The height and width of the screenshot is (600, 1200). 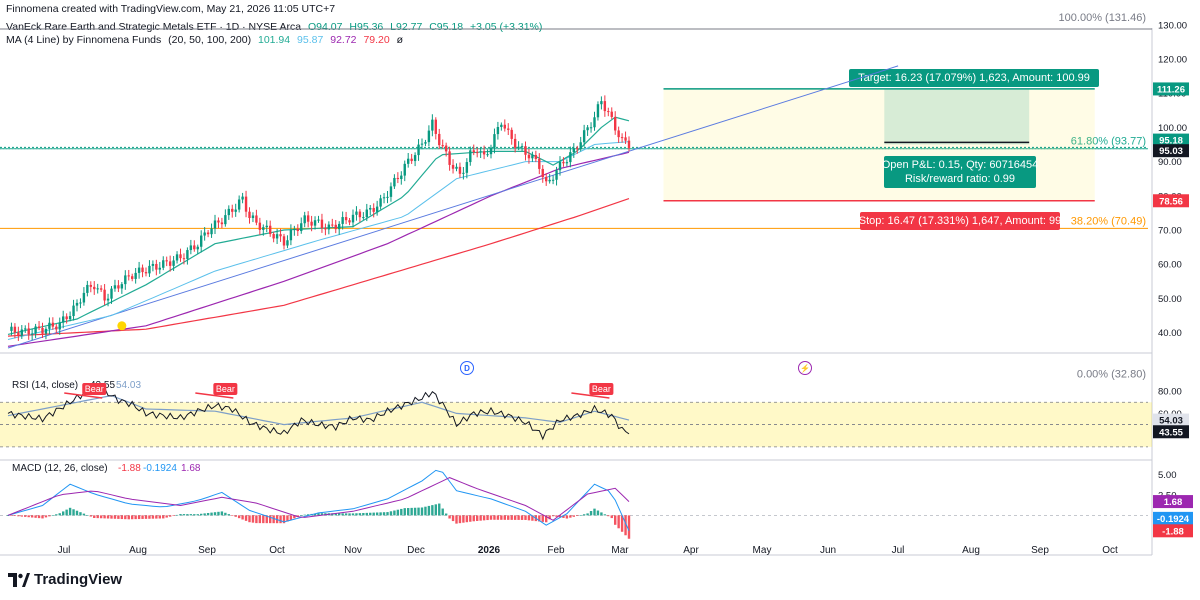 What do you see at coordinates (1111, 374) in the screenshot?
I see `fib-label: 0.00% (32.80)` at bounding box center [1111, 374].